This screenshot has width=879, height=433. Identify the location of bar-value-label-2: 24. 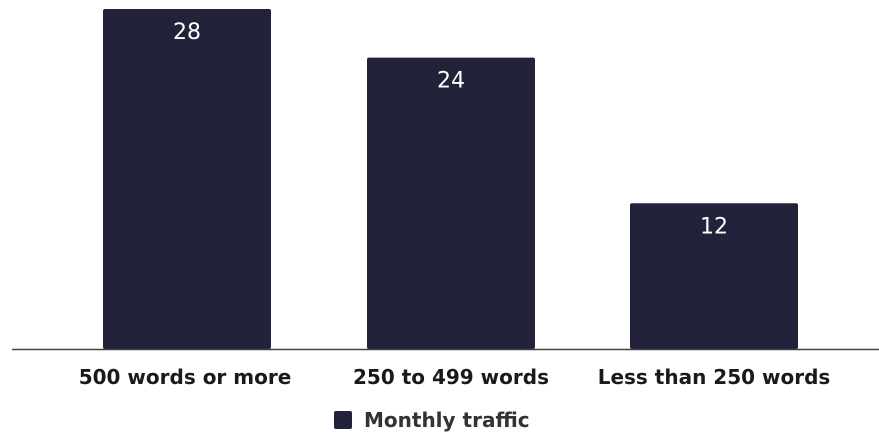
(451, 81).